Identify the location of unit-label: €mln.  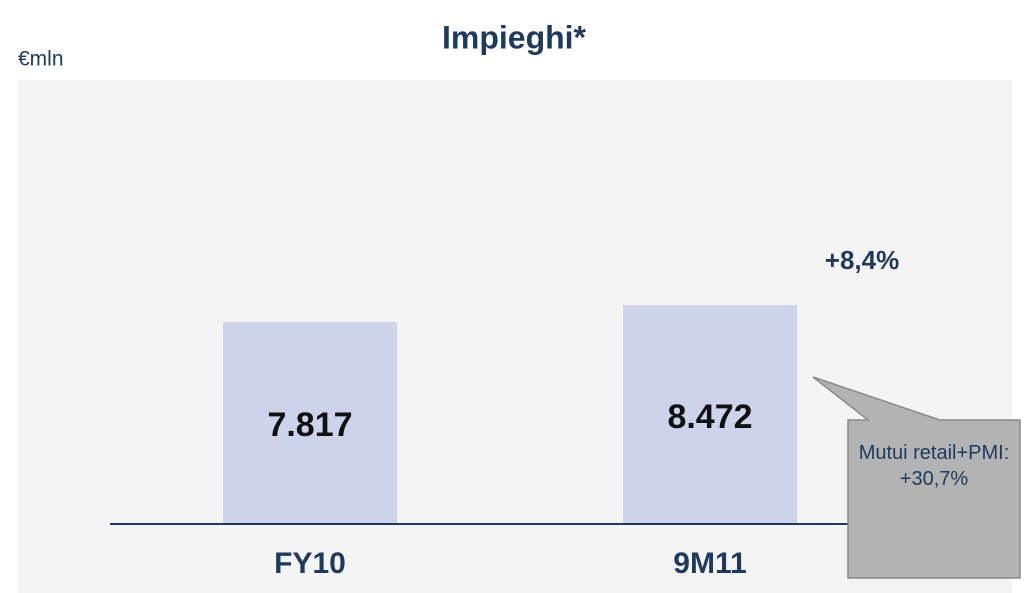
(41, 59).